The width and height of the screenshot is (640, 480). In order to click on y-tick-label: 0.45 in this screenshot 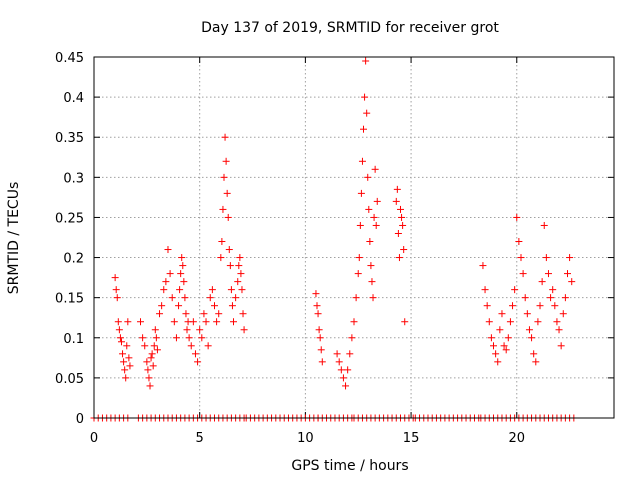, I will do `click(69, 58)`.